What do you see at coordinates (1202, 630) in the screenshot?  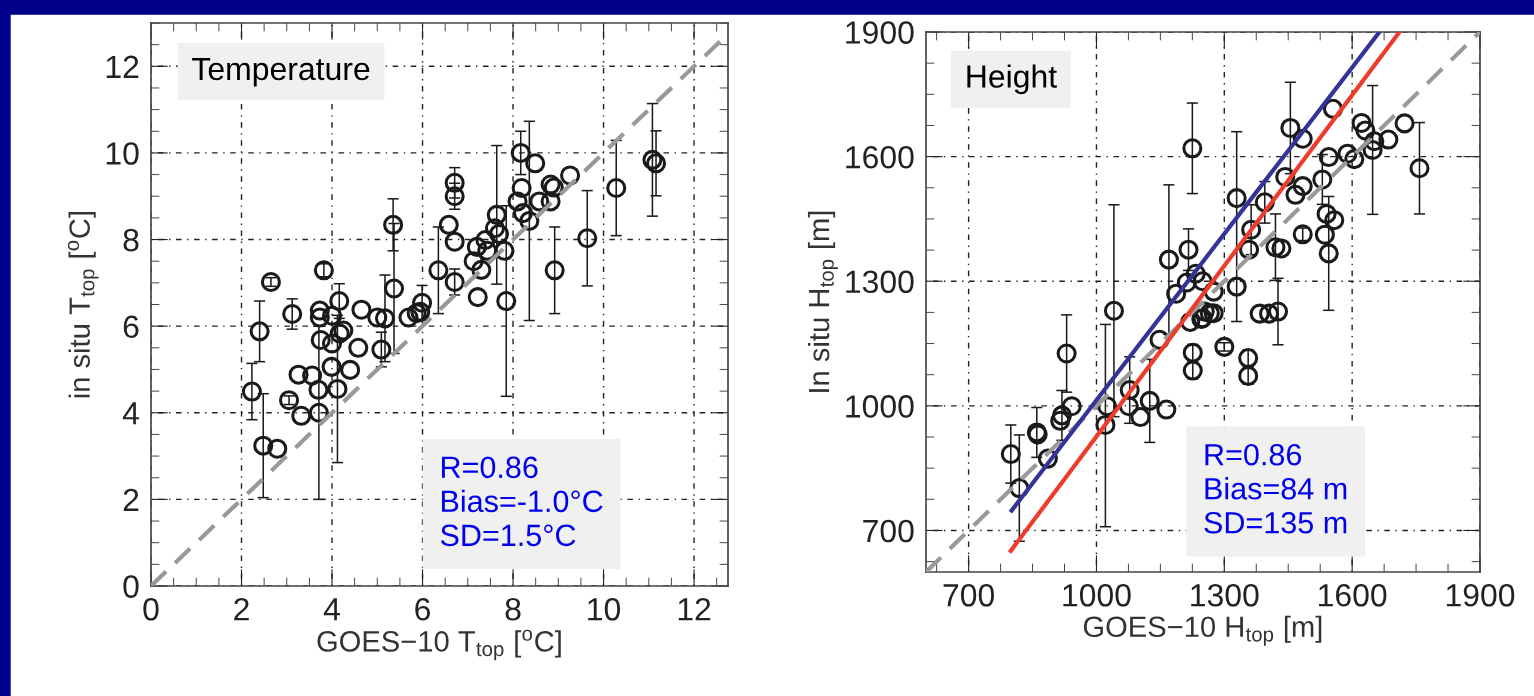 I see `x-axis-title: GOES−10 H$_{top}$ [m]` at bounding box center [1202, 630].